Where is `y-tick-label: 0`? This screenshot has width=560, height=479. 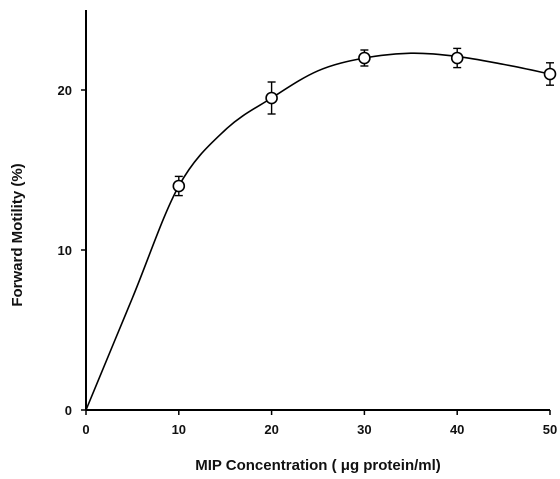 y-tick-label: 0 is located at coordinates (68, 410).